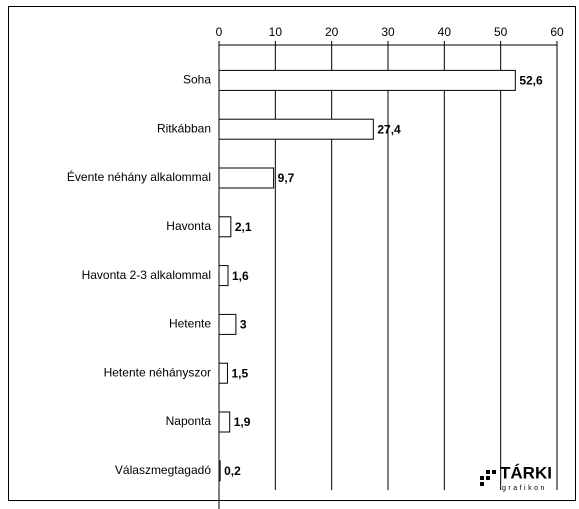 The width and height of the screenshot is (579, 509). Describe the element at coordinates (389, 129) in the screenshot. I see `value-label: 27,4` at that location.